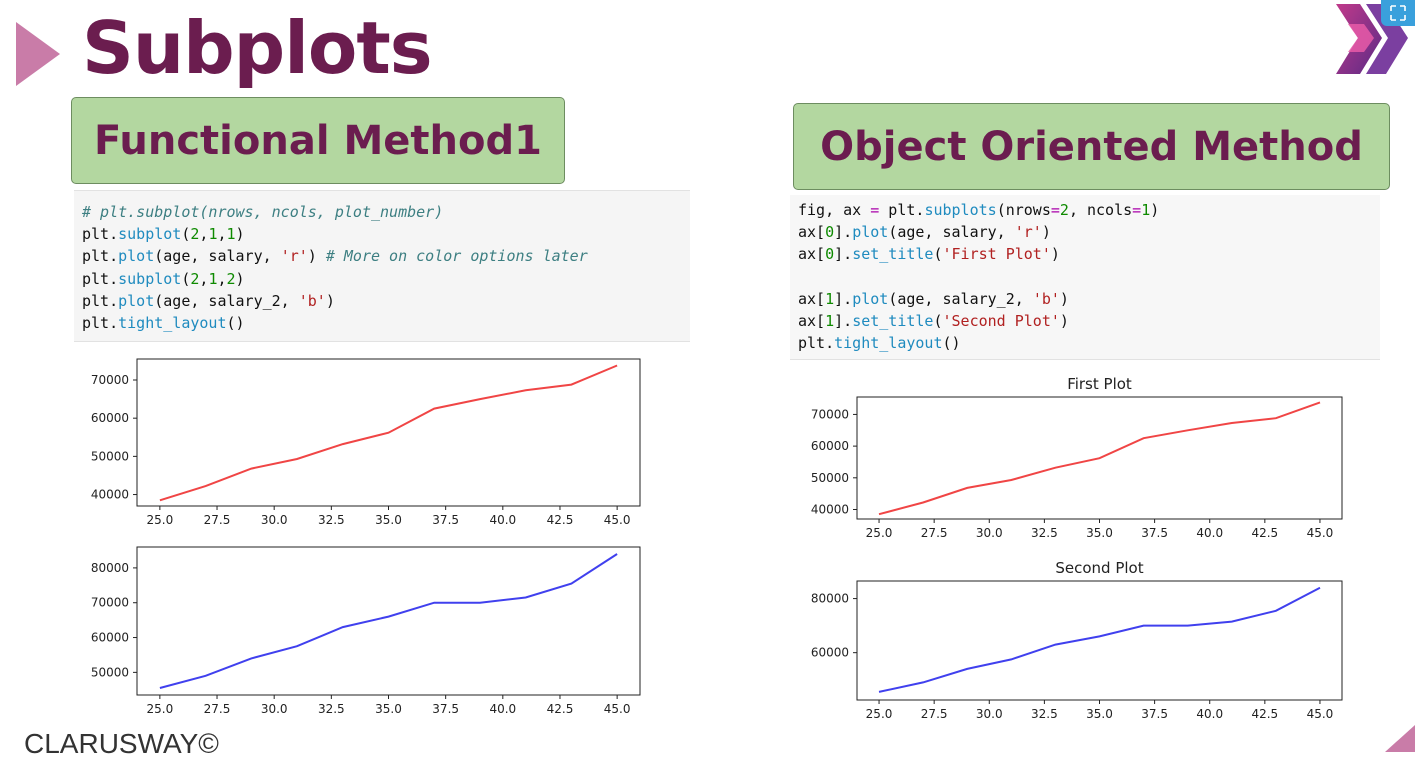  Describe the element at coordinates (979, 210) in the screenshot. I see `code-line: fig, ax = plt.subplots(nrows=2, ncols=1)` at that location.